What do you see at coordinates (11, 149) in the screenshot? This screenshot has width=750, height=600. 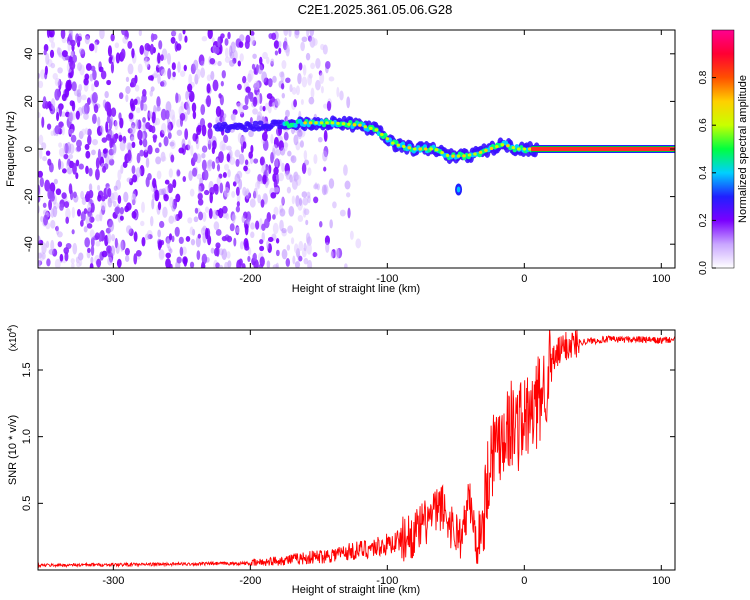 I see `spectrogram-y-axis-label: Frequency (Hz)` at bounding box center [11, 149].